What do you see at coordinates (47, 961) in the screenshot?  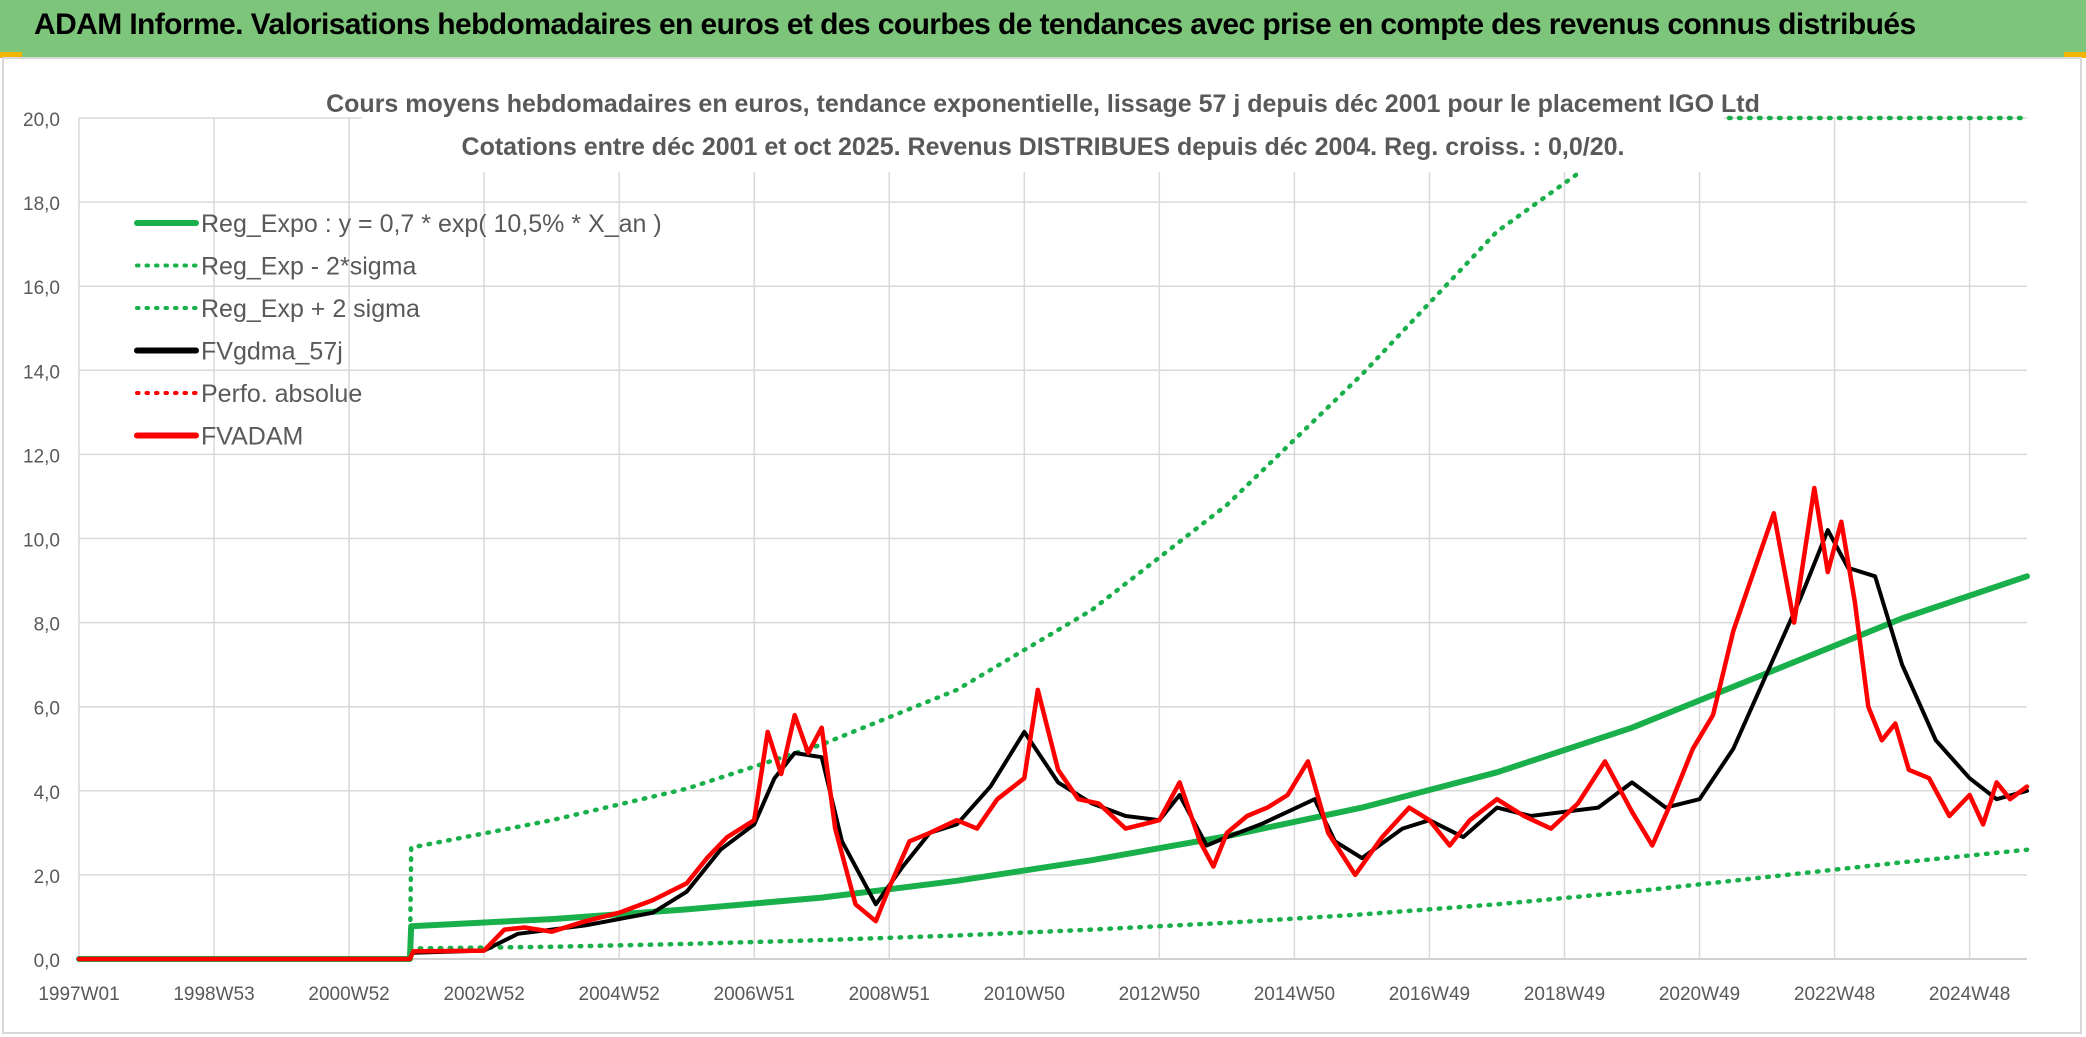 I see `y-tick-label: 0,0` at bounding box center [47, 961].